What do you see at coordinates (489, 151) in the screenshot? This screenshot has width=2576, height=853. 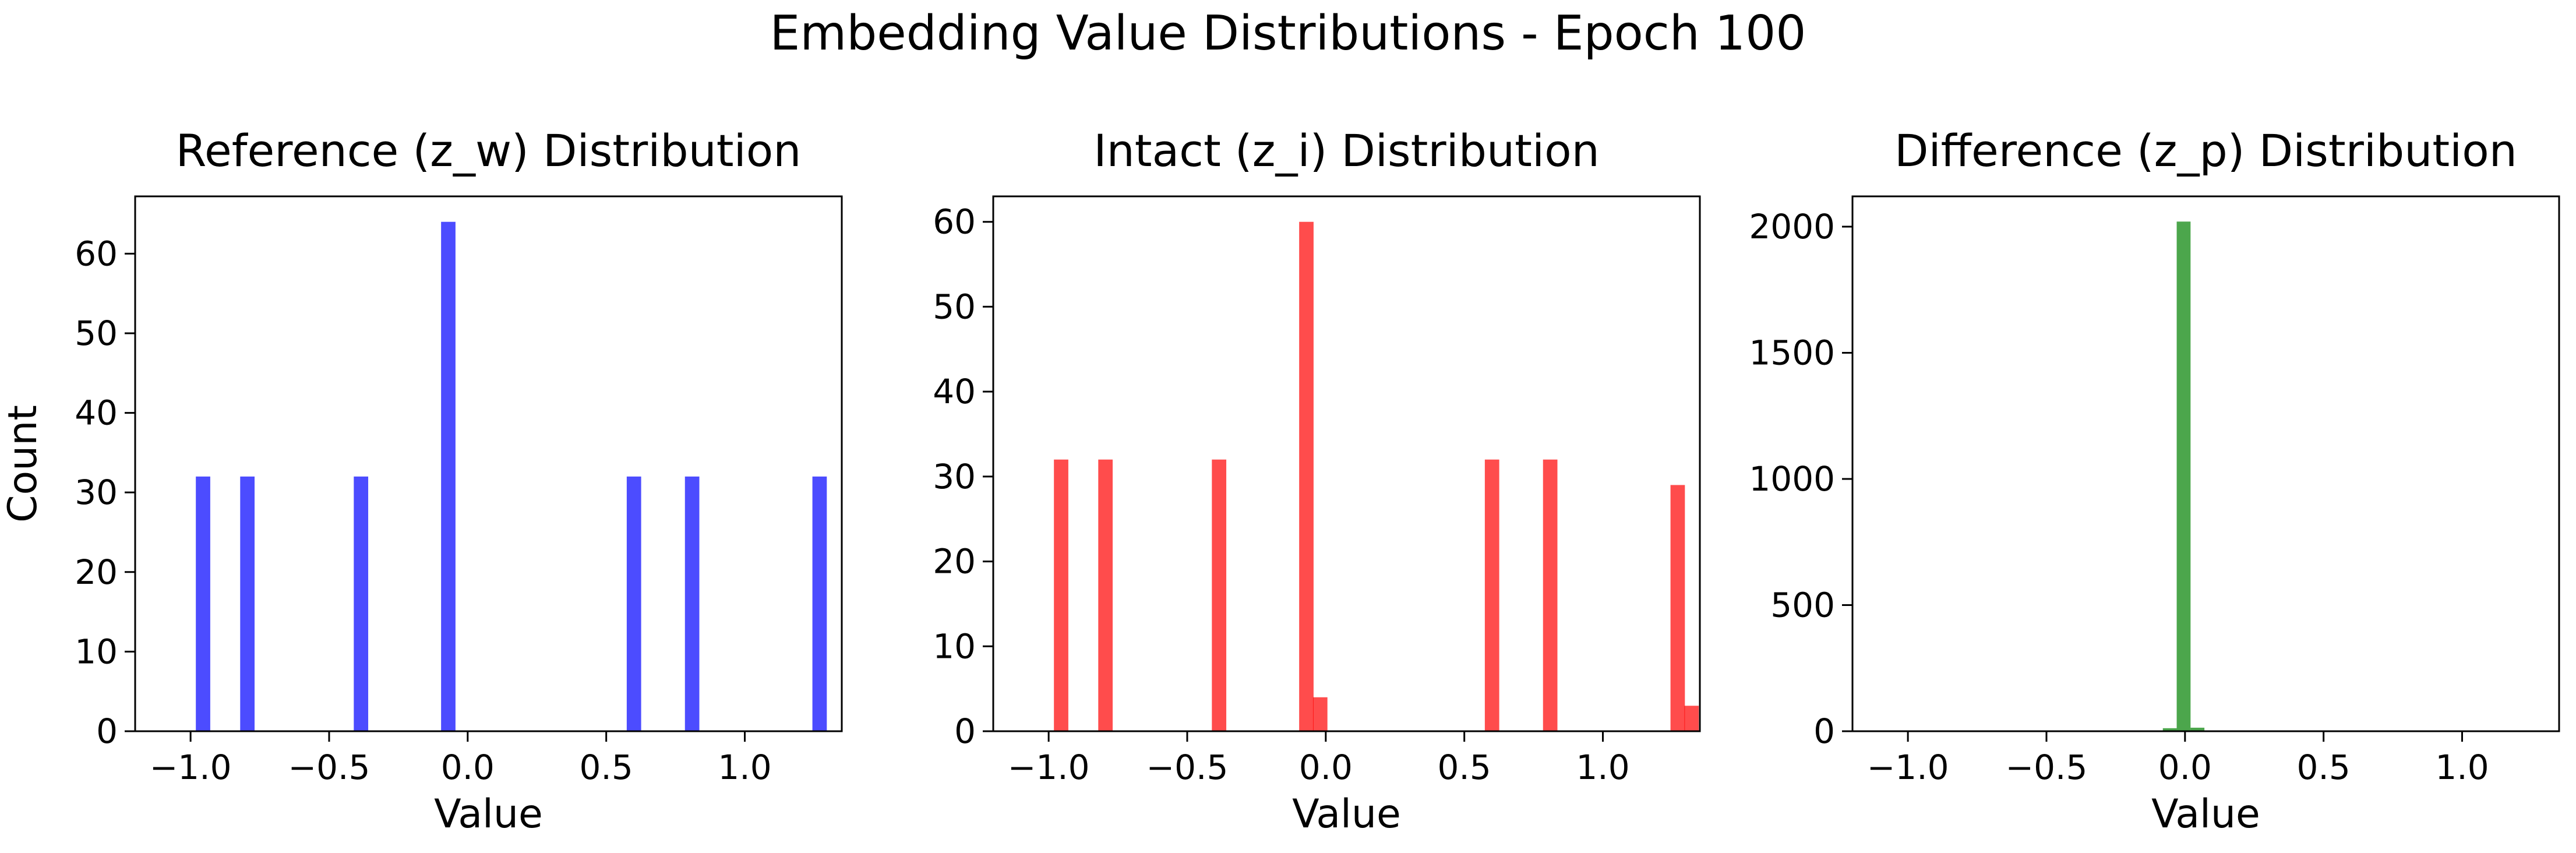 I see `subplot-title: Reference (z_w) Distribution` at bounding box center [489, 151].